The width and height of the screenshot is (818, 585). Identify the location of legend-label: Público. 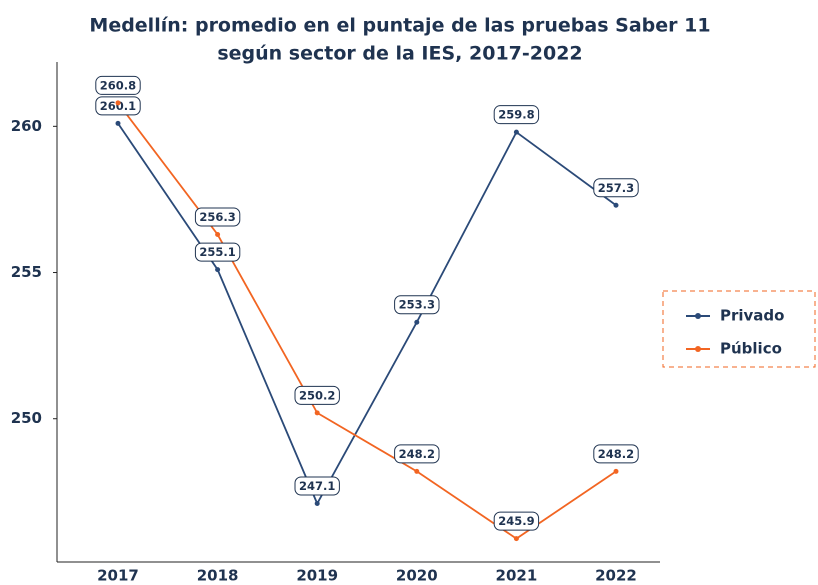
(751, 349).